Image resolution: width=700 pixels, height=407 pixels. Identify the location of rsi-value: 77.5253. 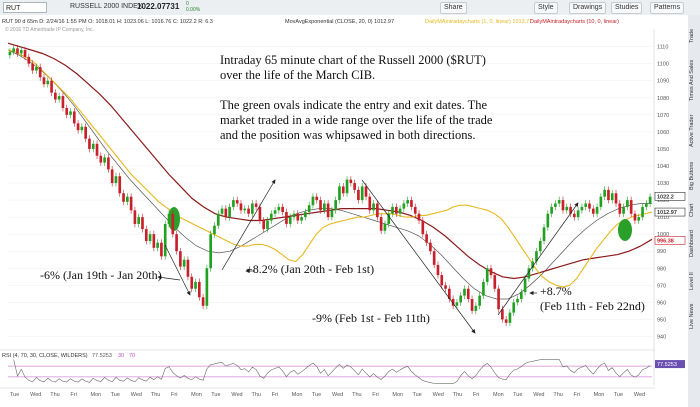
(102, 356).